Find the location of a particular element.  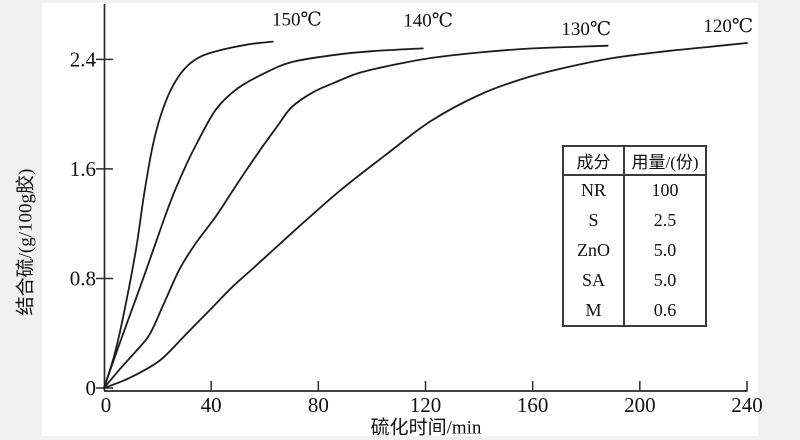

recipe-table: 成分 用量/(份) NR 100 S 2.5 ZnO 5.0 SA 5.0 M 0.6 is located at coordinates (634, 236).